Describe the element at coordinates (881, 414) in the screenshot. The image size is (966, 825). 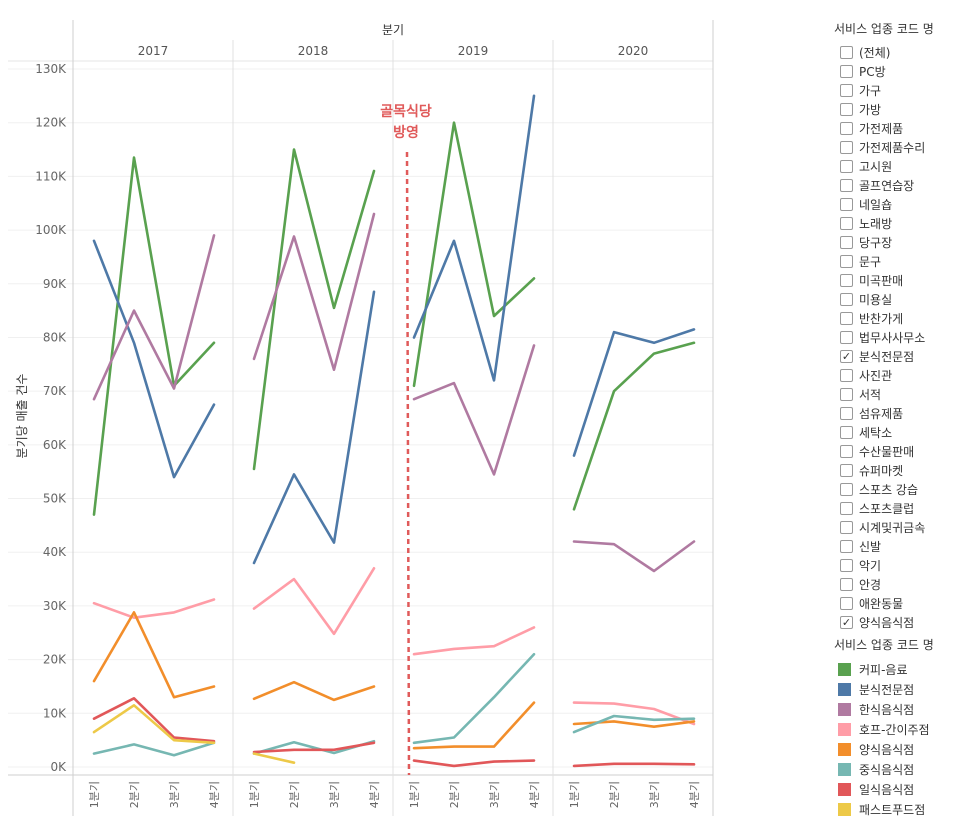
I see `filter-item-label: 섬유제품` at that location.